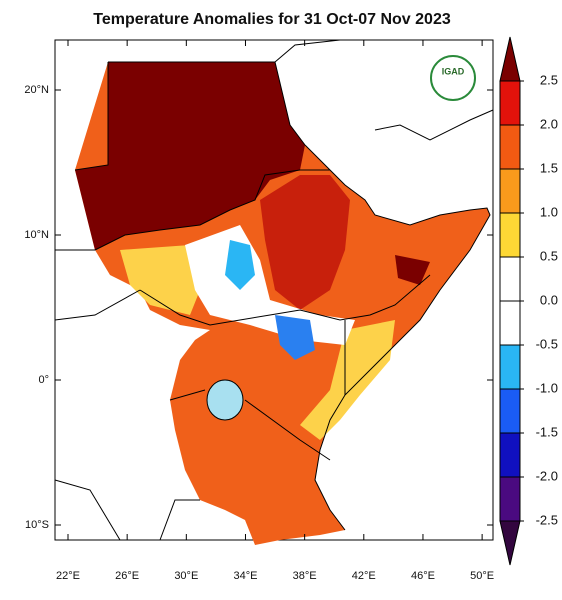 This screenshot has width=562, height=600. I want to click on anomaly-neutral, so click(270, 285).